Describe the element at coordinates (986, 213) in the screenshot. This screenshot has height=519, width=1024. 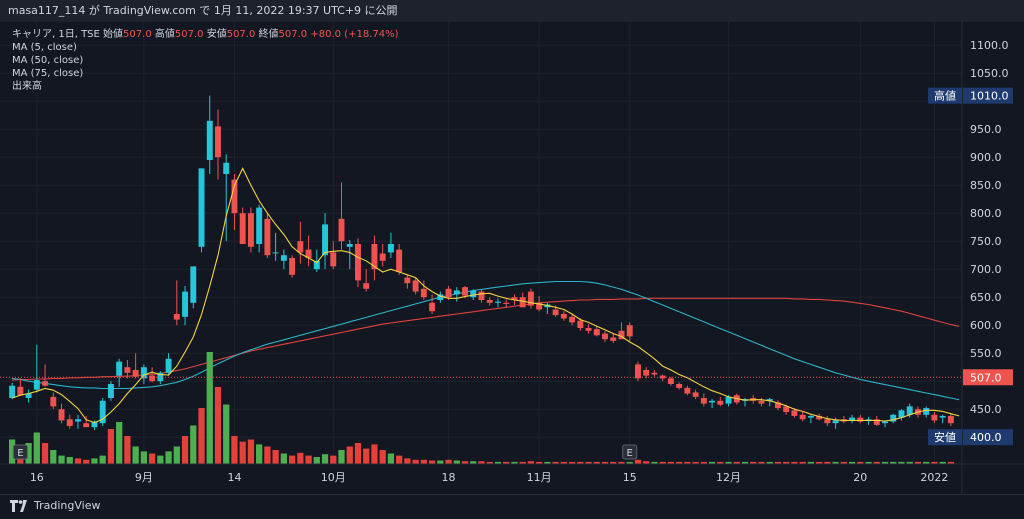
I see `y-tick-label: 800.0` at that location.